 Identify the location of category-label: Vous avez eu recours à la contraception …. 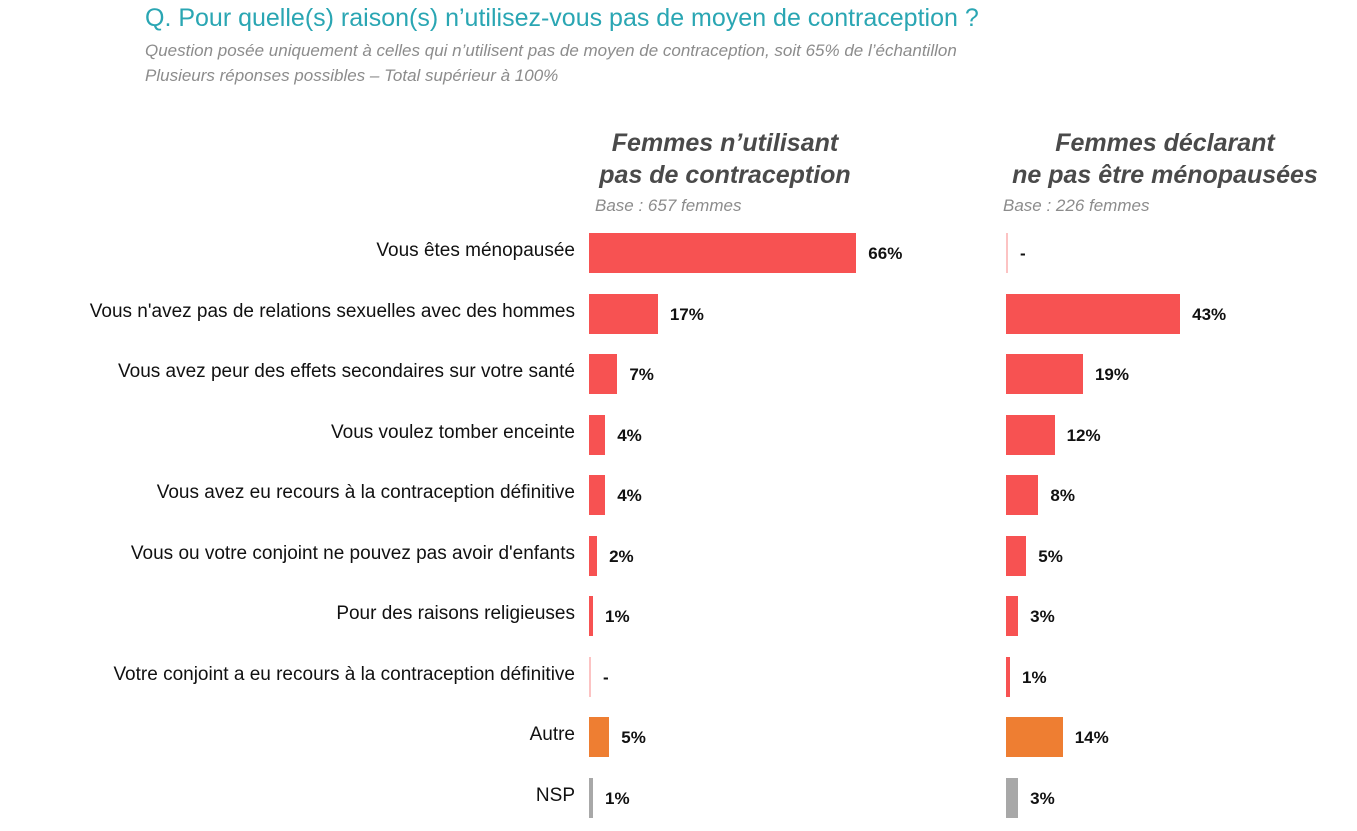
(365, 492).